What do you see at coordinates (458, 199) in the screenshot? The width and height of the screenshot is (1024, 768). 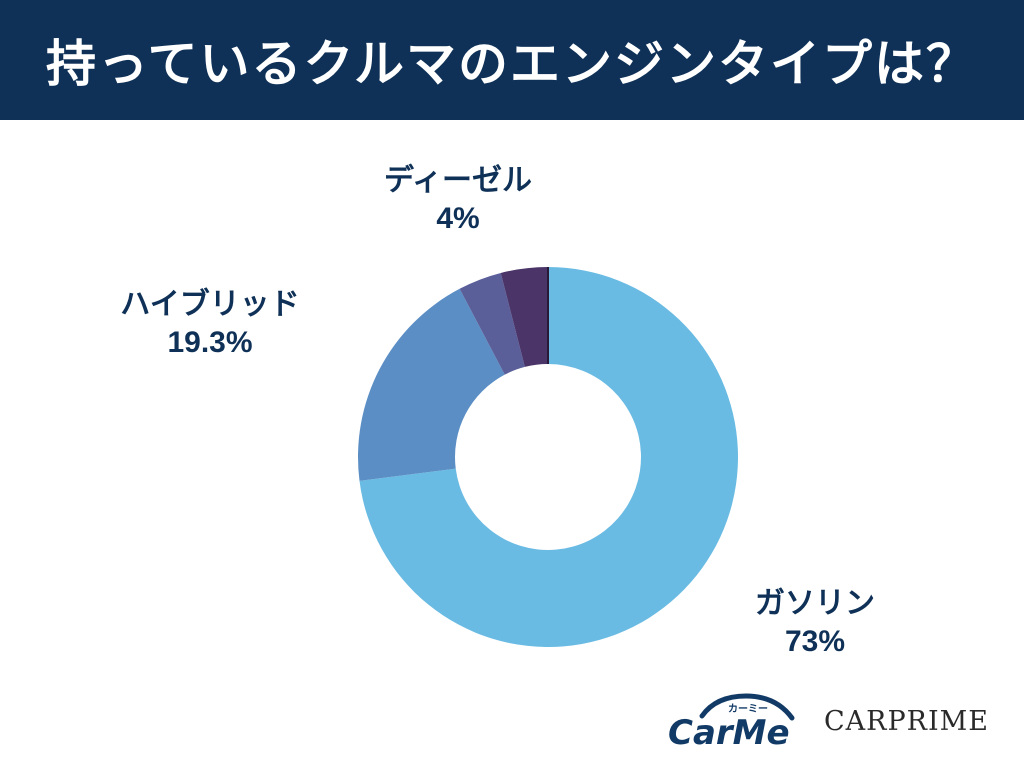 I see `label-diesel: ディーゼル 4%` at bounding box center [458, 199].